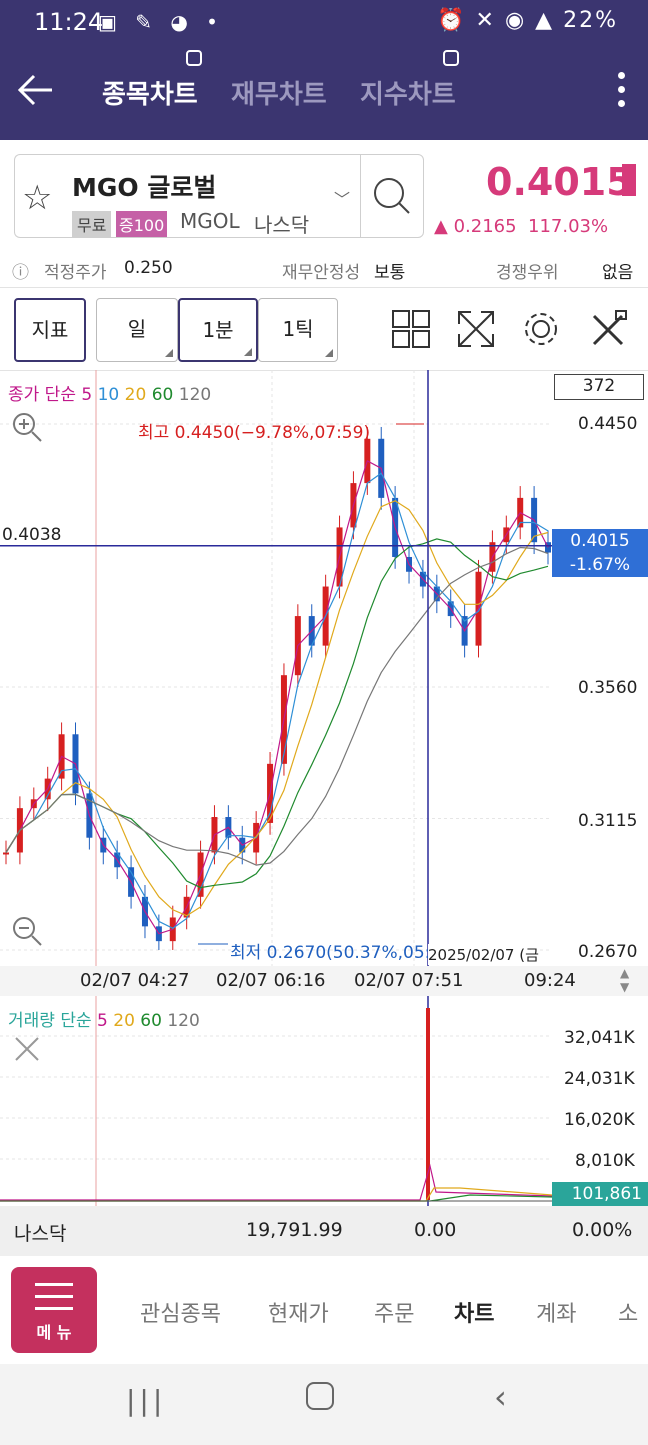  What do you see at coordinates (142, 224) in the screenshot?
I see `margin-badge: 증100` at bounding box center [142, 224].